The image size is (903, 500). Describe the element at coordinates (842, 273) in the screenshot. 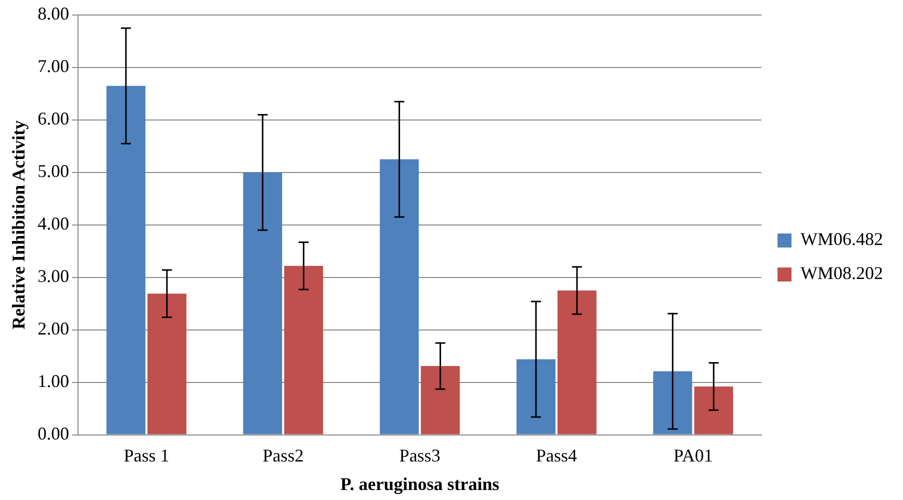

I see `legend-label: WM08.202` at that location.